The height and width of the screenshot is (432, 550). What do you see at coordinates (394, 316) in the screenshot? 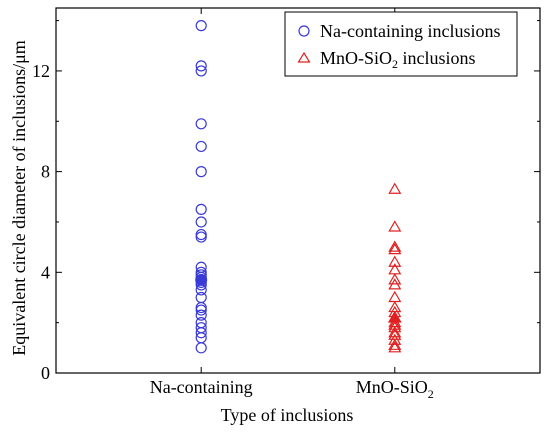
I see `mean-point-triangle` at bounding box center [394, 316].